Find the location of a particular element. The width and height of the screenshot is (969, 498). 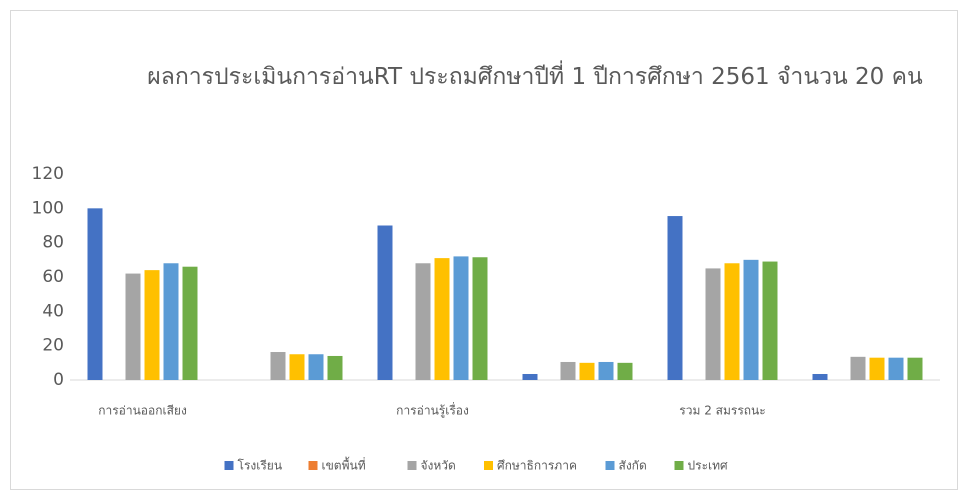

x-tick-label: รวม 2 สมรรถนะ is located at coordinates (722, 411).